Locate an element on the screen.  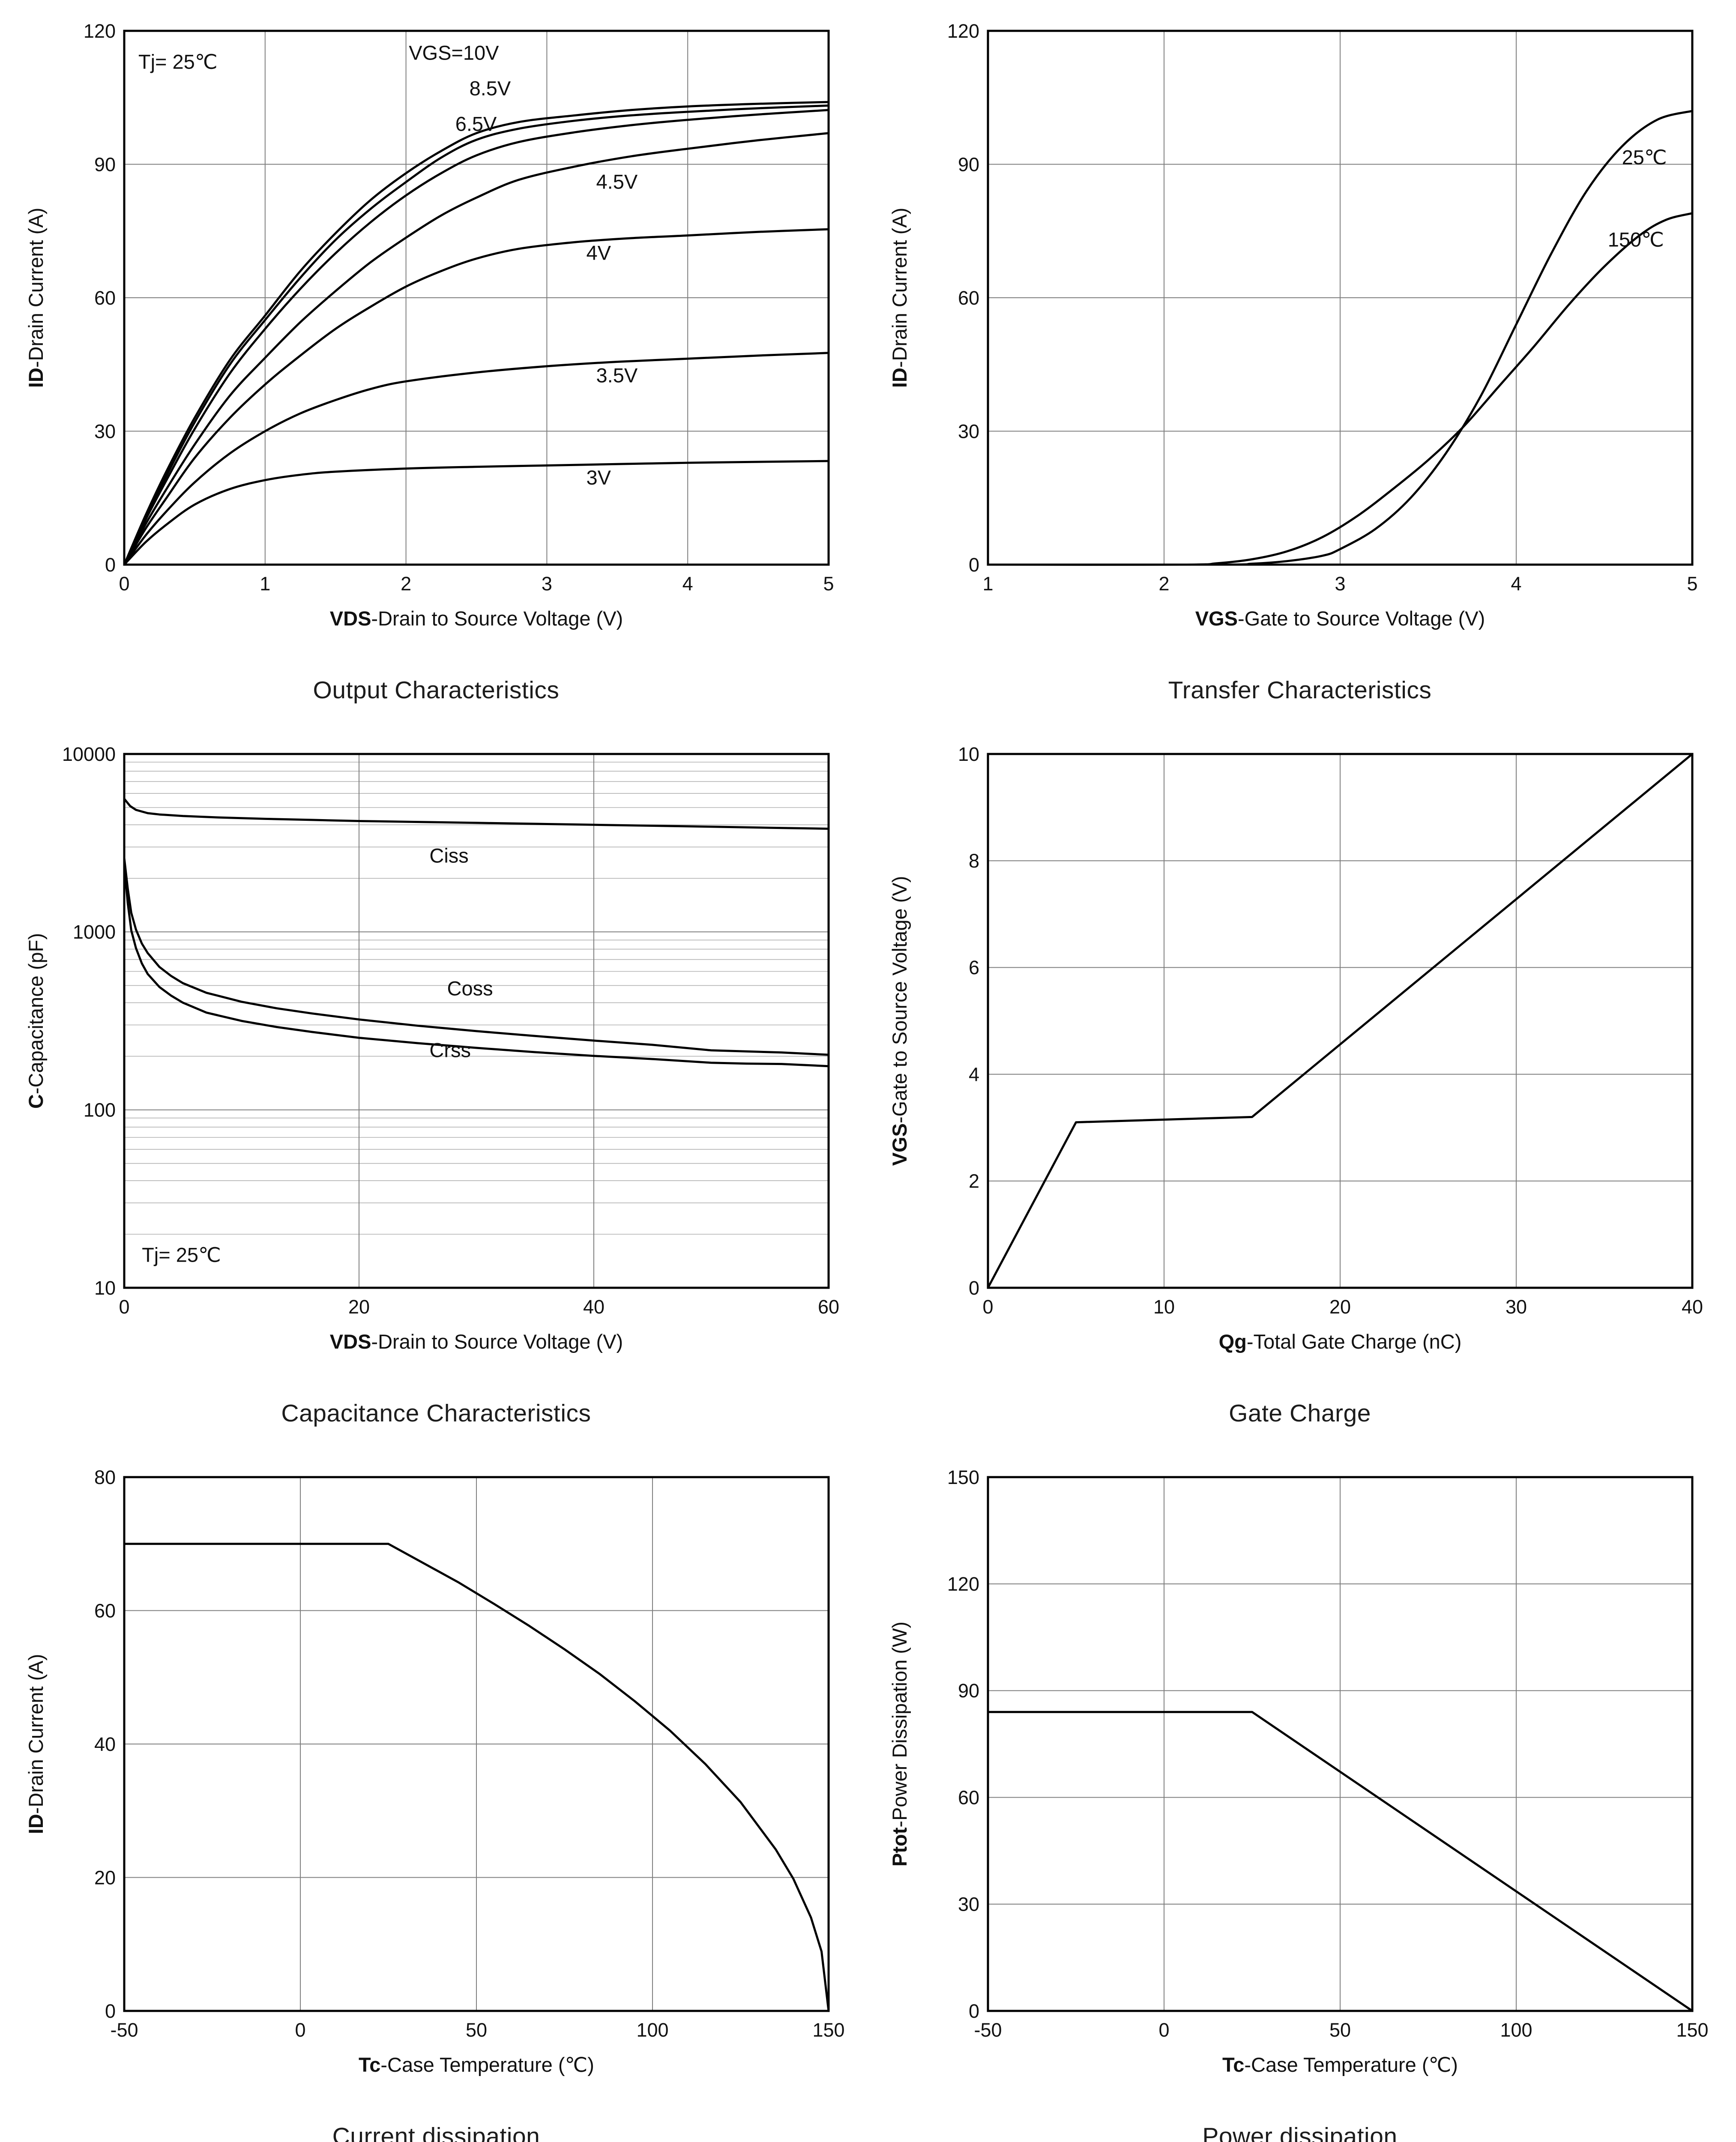
x-tick-label: 2 is located at coordinates (406, 584).